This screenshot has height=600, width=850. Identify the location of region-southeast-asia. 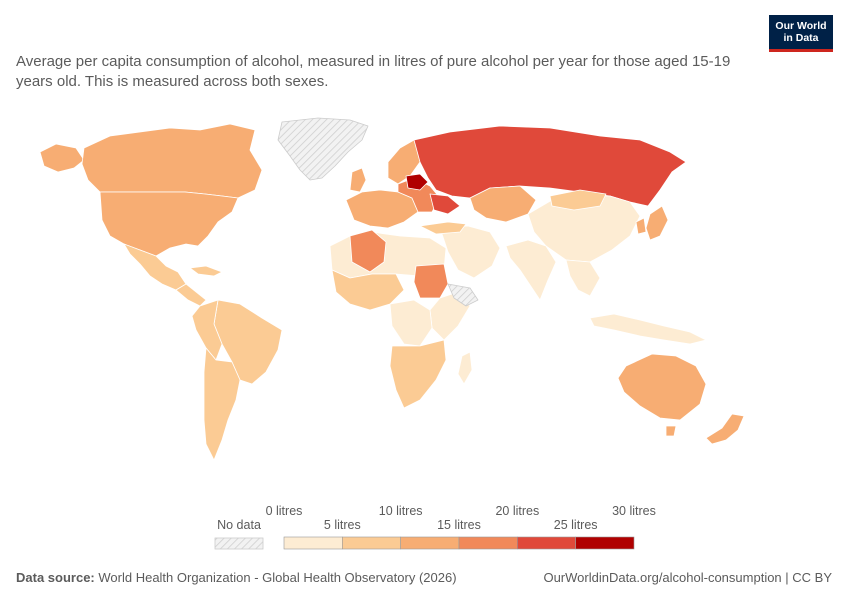
(583, 278).